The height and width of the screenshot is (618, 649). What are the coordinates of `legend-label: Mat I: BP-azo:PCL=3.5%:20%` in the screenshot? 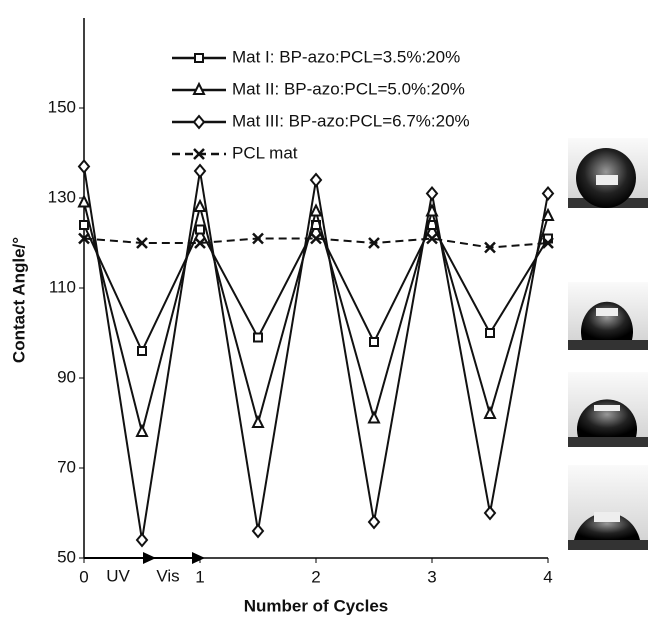 It's located at (346, 56).